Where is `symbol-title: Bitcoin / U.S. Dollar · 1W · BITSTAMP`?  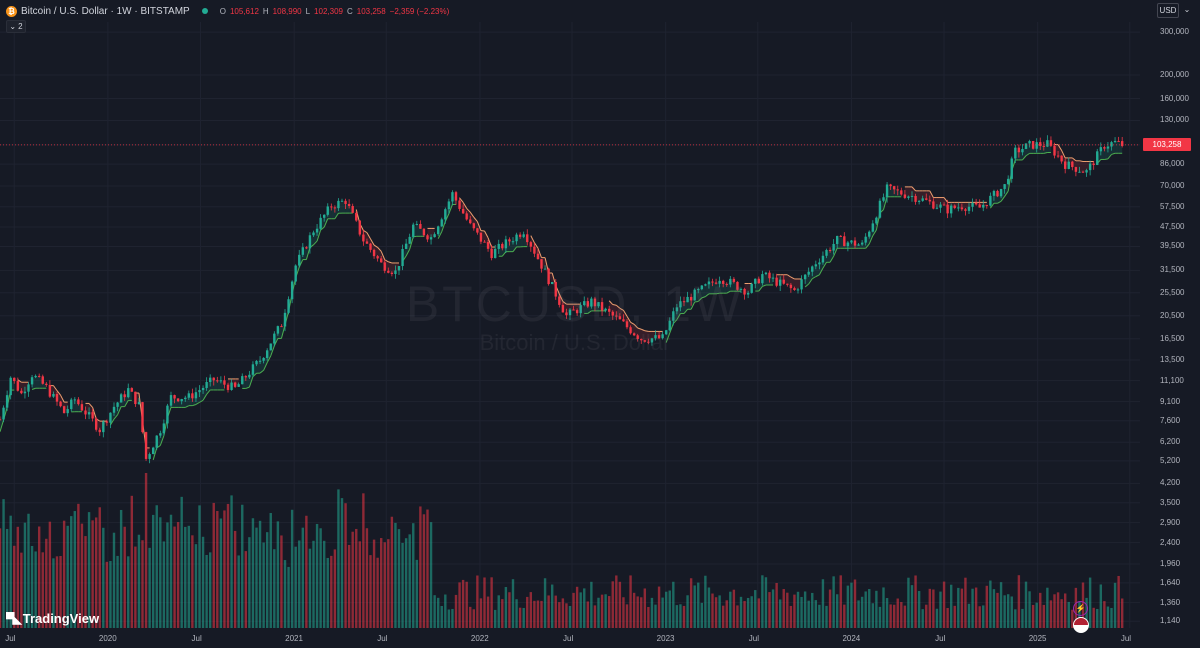 symbol-title: Bitcoin / U.S. Dollar · 1W · BITSTAMP is located at coordinates (105, 11).